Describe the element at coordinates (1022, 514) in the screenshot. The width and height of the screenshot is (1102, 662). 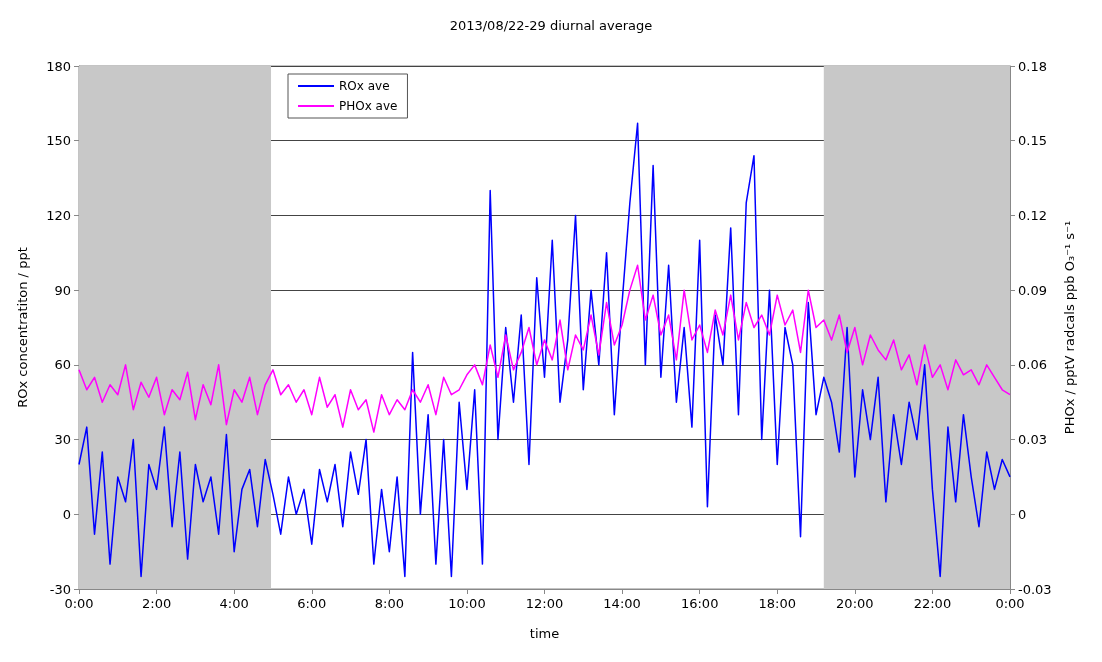
I see `y2-tick-label: 0` at that location.